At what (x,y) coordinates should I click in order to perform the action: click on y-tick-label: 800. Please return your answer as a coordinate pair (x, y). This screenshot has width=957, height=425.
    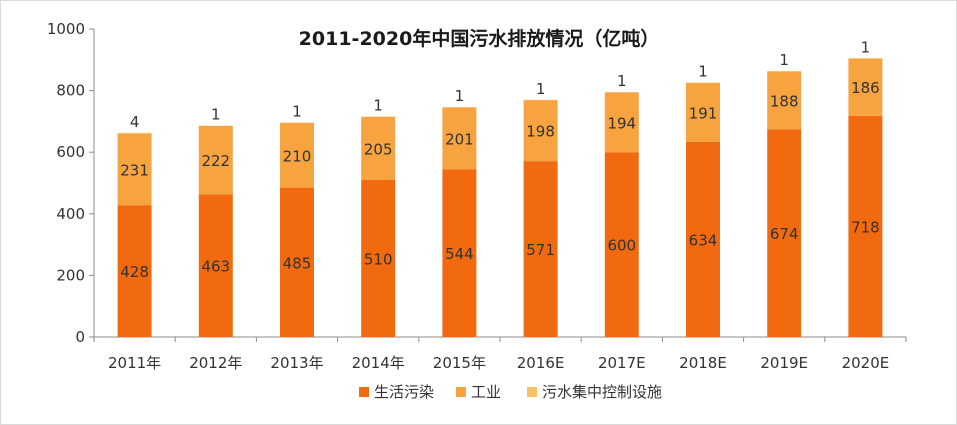
    Looking at the image, I should click on (70, 91).